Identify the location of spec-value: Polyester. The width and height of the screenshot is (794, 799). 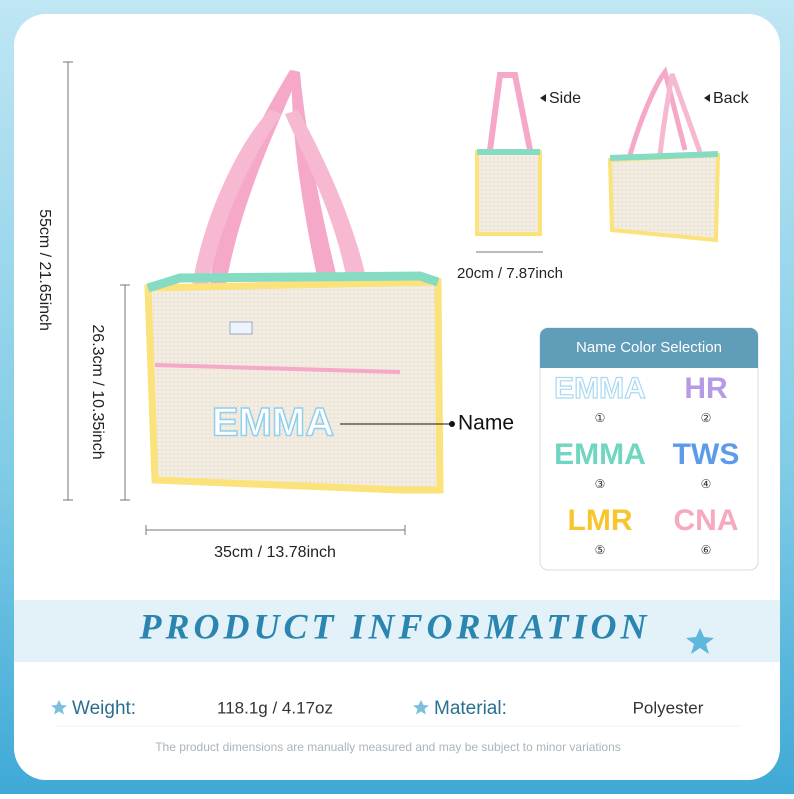
(668, 707).